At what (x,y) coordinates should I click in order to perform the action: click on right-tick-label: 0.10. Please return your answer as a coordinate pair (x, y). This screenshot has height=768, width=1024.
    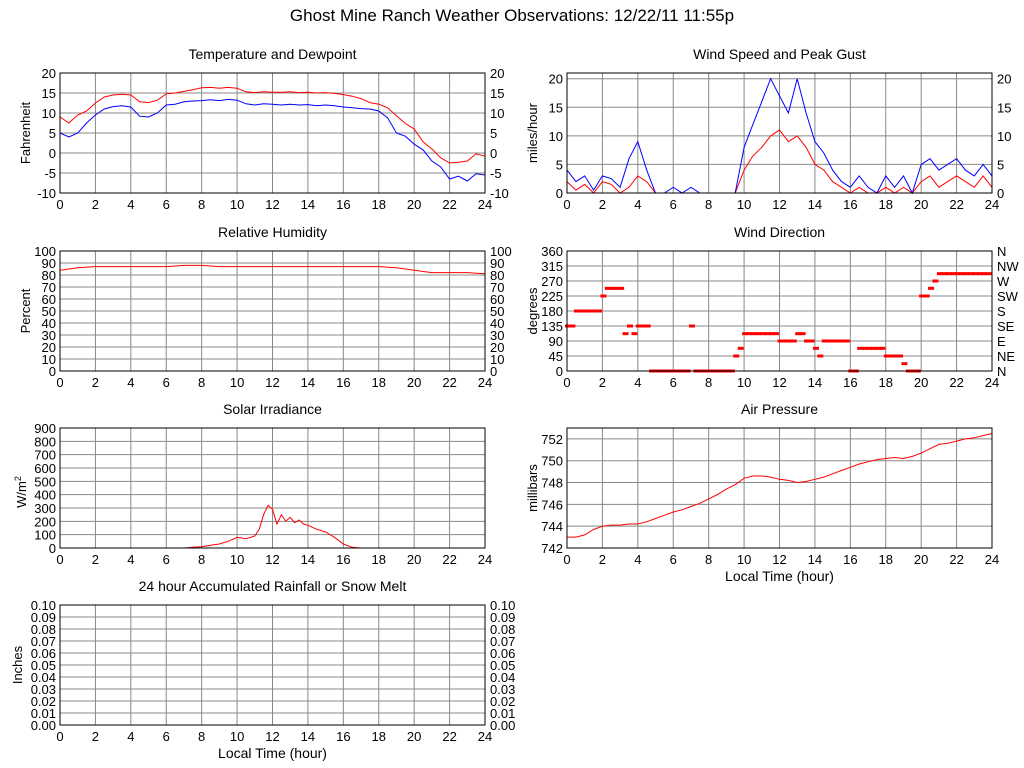
    Looking at the image, I should click on (502, 605).